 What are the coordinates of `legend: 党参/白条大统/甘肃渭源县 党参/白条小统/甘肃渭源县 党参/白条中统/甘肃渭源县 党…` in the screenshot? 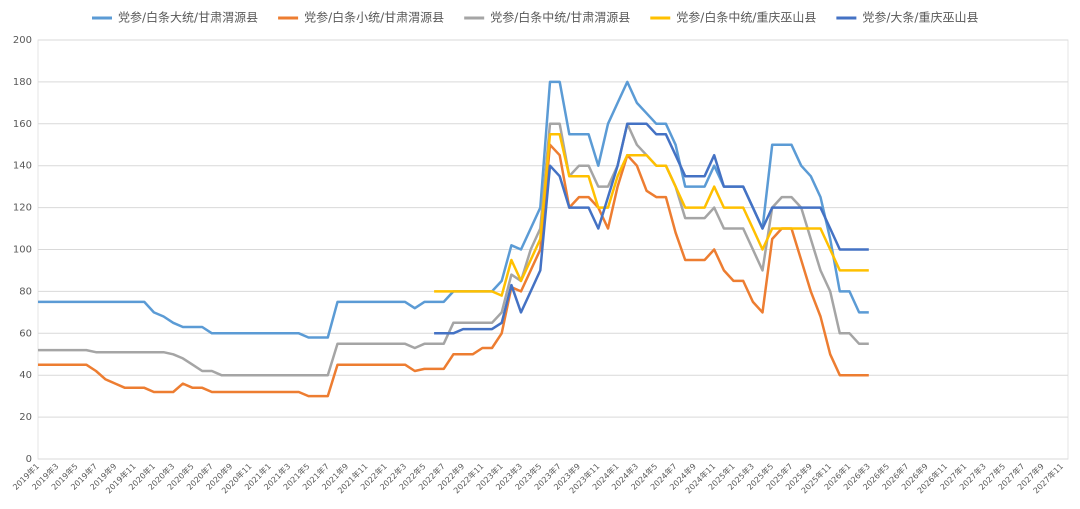 It's located at (535, 17).